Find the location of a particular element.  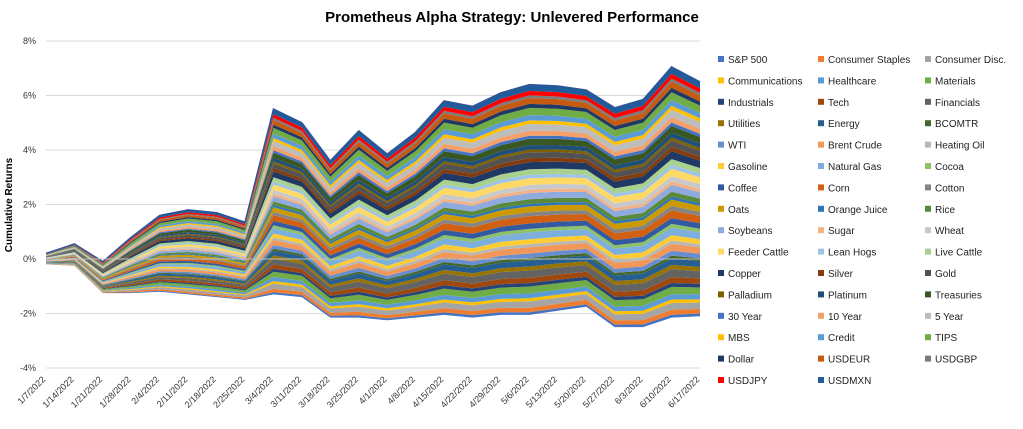

area-cotton is located at coordinates (373, 242).